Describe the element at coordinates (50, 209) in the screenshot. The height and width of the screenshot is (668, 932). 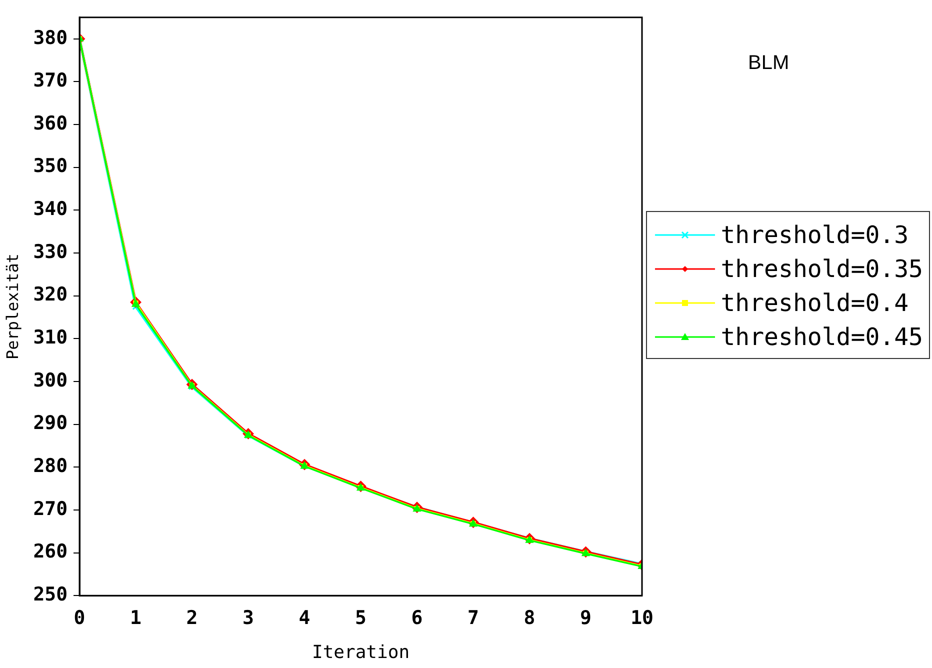
I see `y-tick-label: 340` at that location.